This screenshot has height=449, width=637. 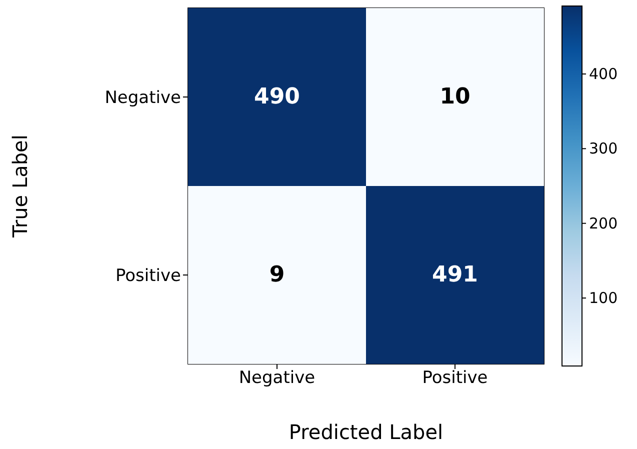 What do you see at coordinates (455, 97) in the screenshot?
I see `data-label: 10` at bounding box center [455, 97].